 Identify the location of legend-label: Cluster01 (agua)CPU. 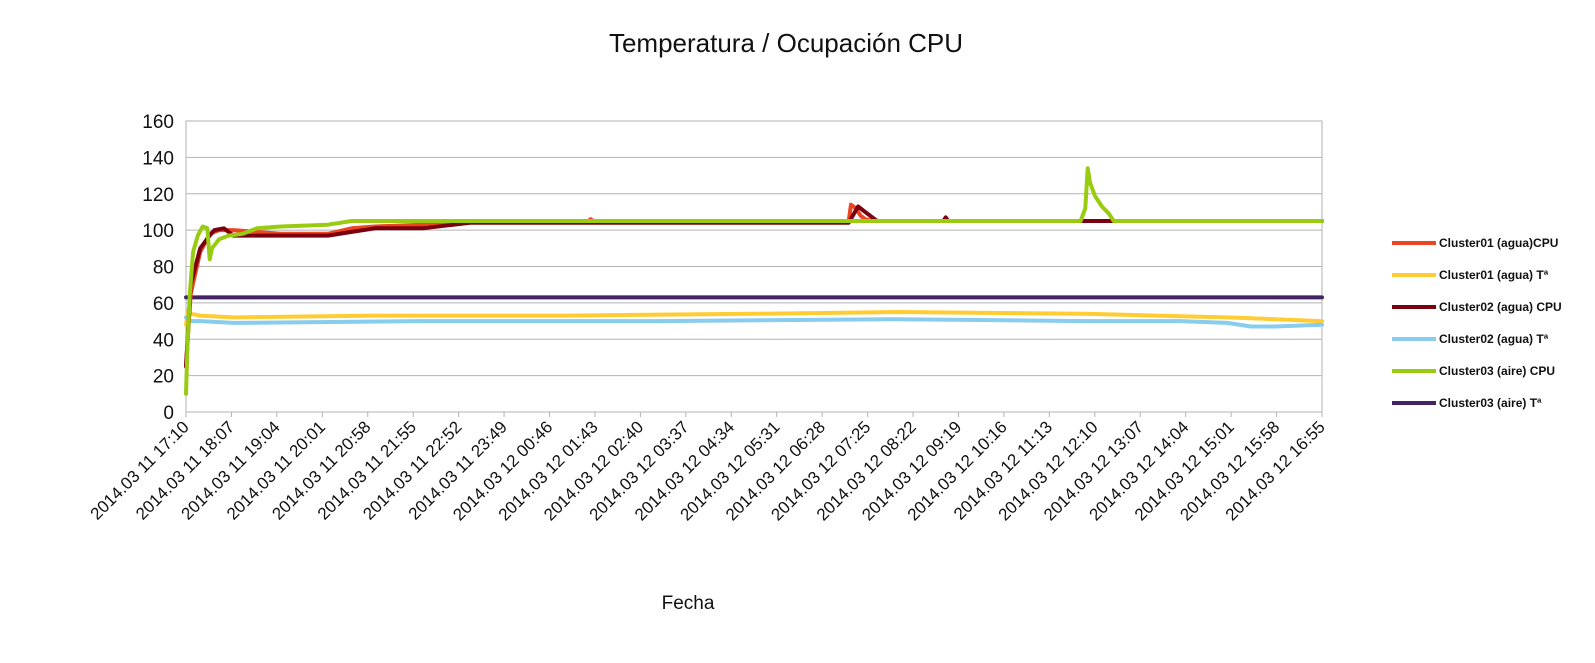
(1498, 243).